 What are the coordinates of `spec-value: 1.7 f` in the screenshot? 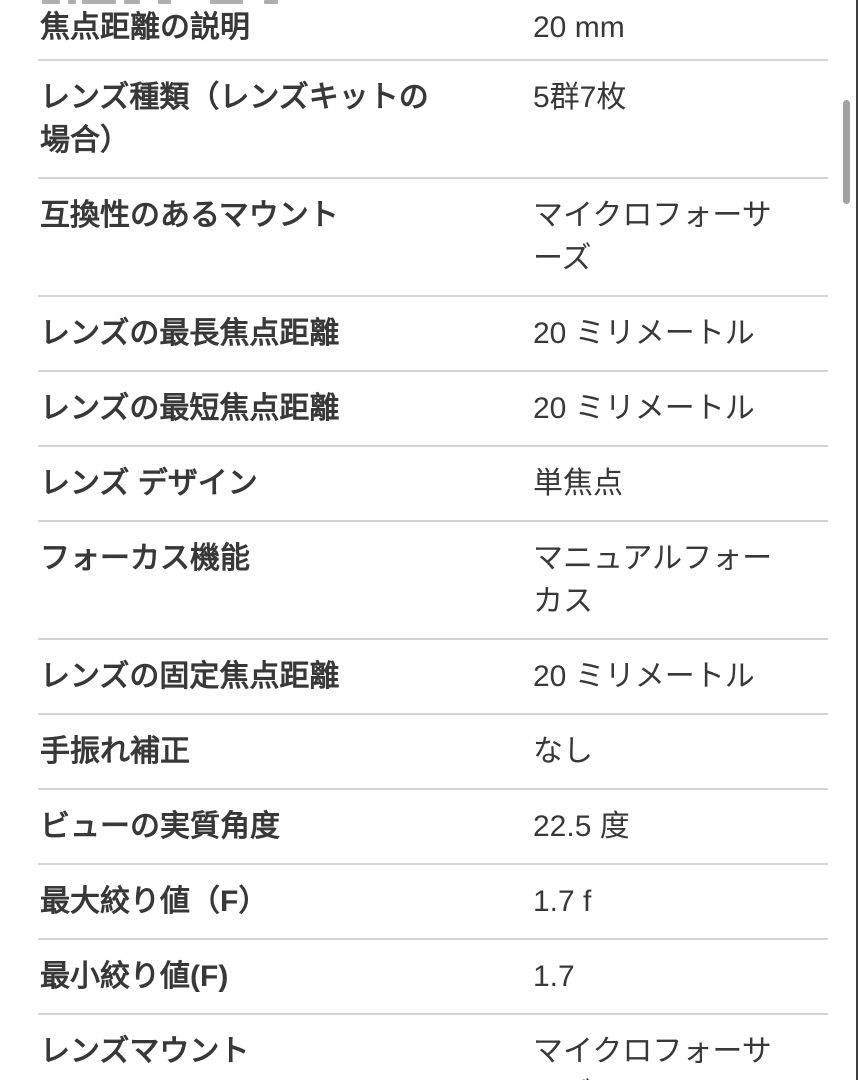 It's located at (562, 901).